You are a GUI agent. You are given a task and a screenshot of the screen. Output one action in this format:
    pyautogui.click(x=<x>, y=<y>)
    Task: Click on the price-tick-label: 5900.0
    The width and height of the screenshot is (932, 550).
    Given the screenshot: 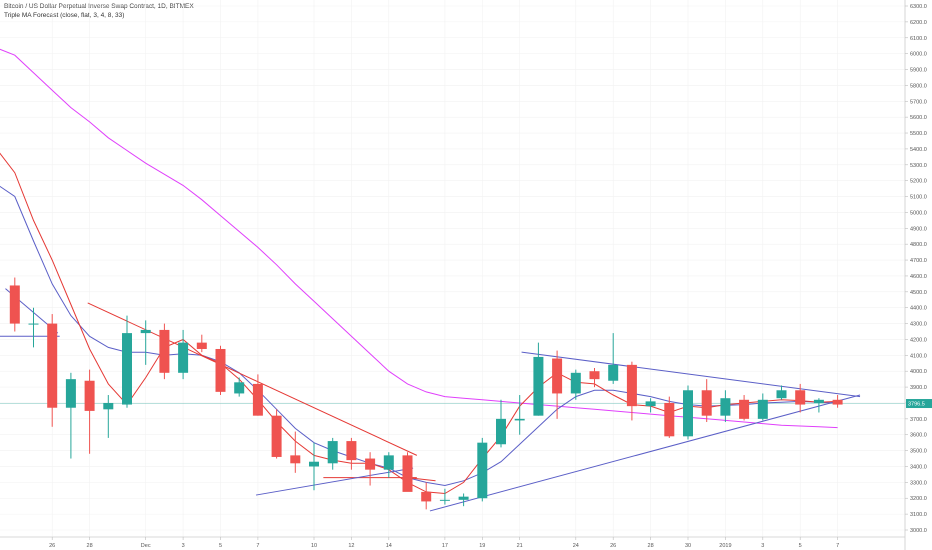 What is the action you would take?
    pyautogui.click(x=918, y=71)
    